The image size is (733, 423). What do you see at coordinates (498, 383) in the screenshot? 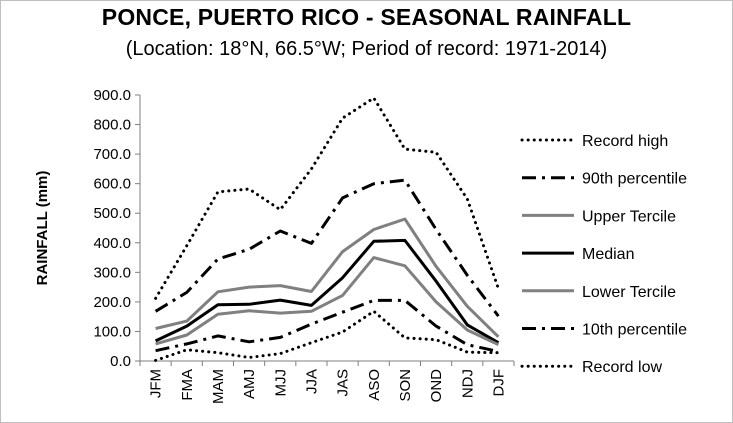
I see `x-tick-label: DJF` at bounding box center [498, 383].